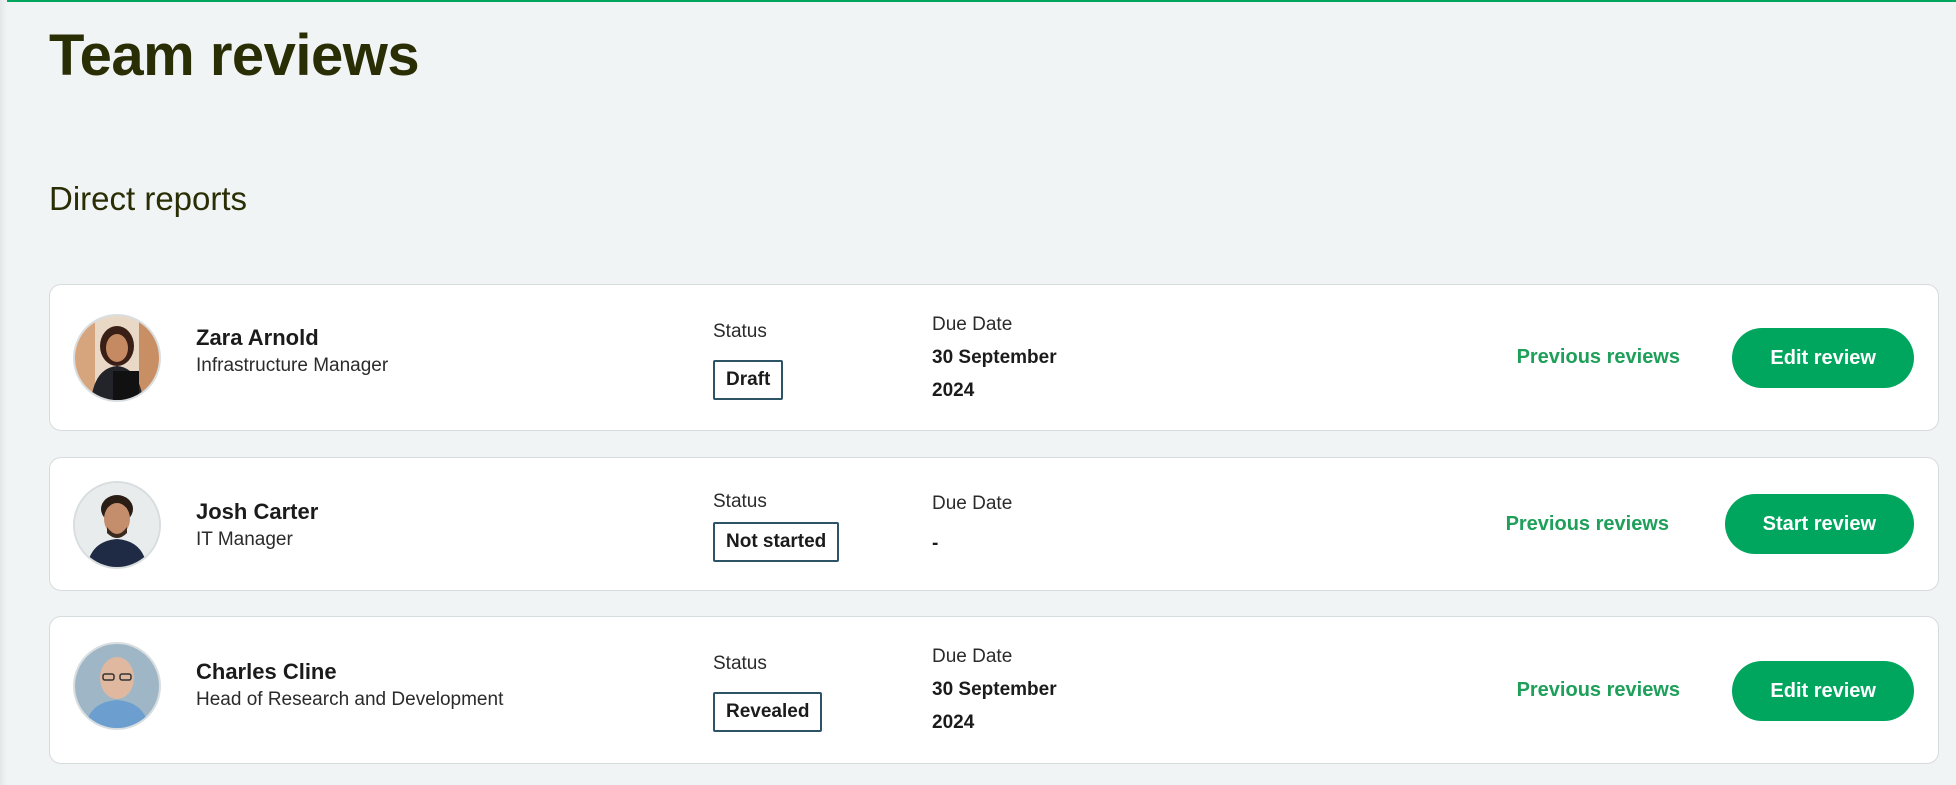 The width and height of the screenshot is (1956, 785). Describe the element at coordinates (292, 365) in the screenshot. I see `report-role: Infrastructure Manager` at that location.